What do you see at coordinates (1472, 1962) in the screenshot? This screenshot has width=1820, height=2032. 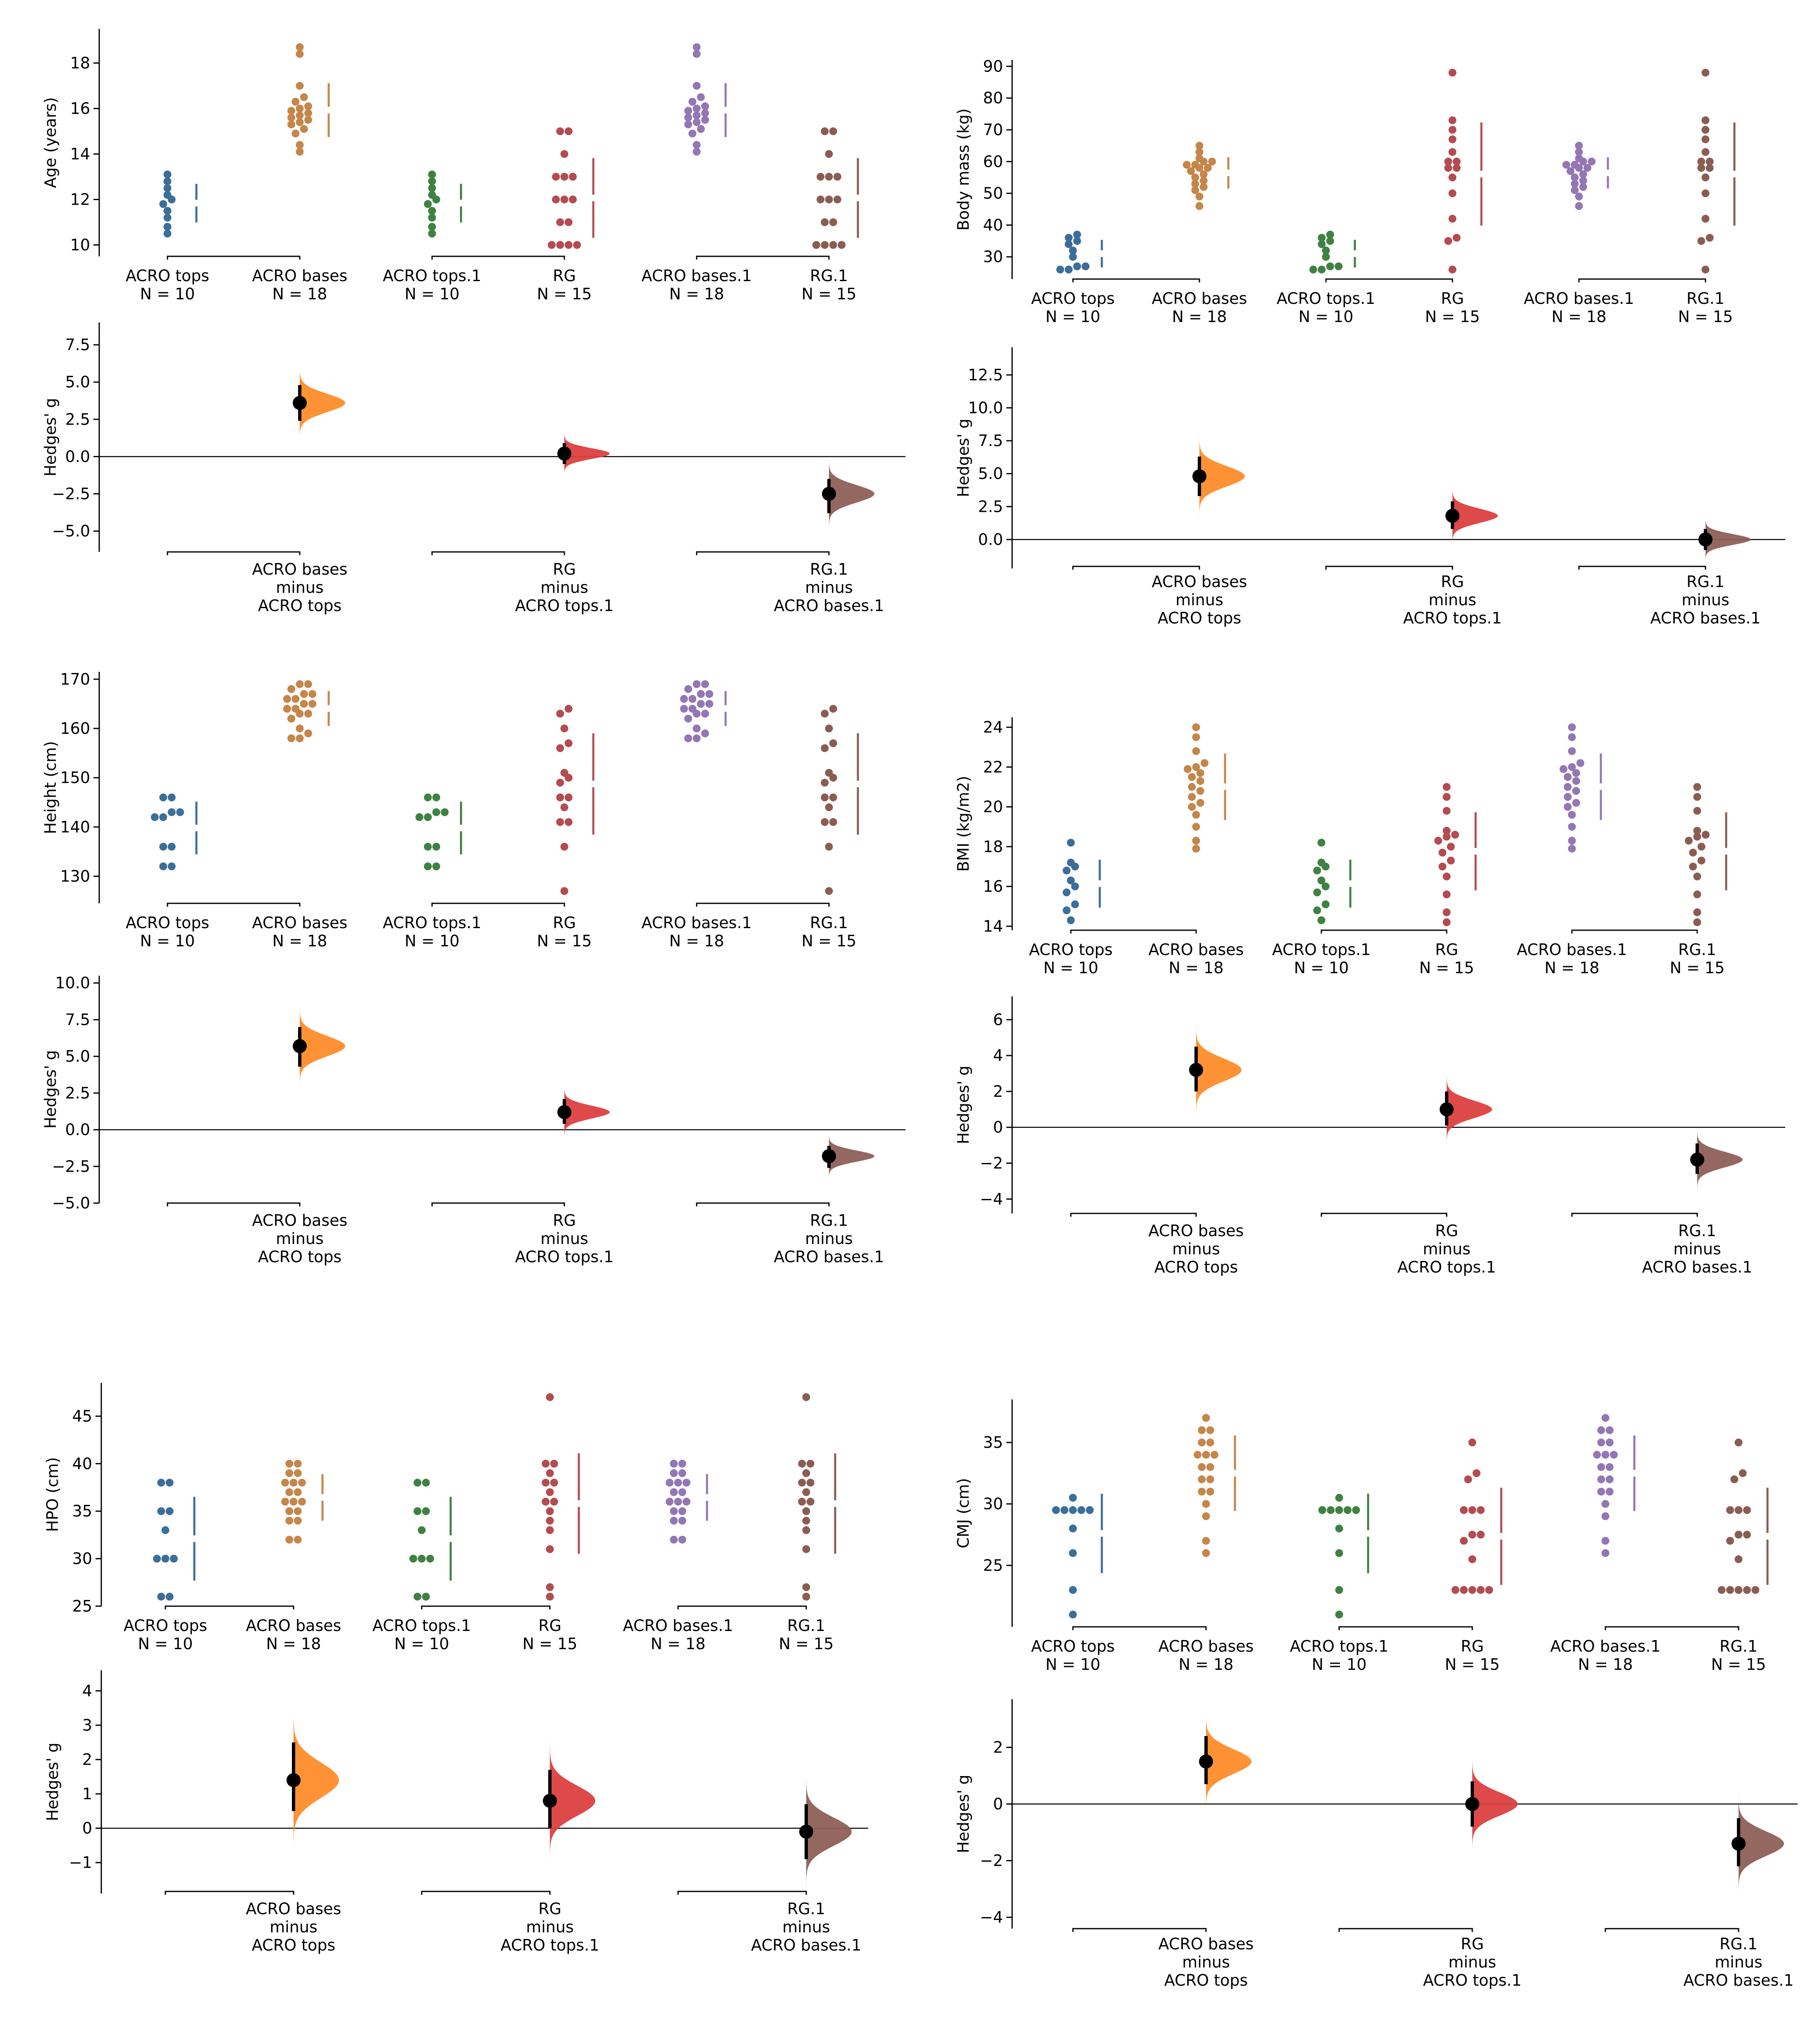 I see `contrast-label-line: minus` at bounding box center [1472, 1962].